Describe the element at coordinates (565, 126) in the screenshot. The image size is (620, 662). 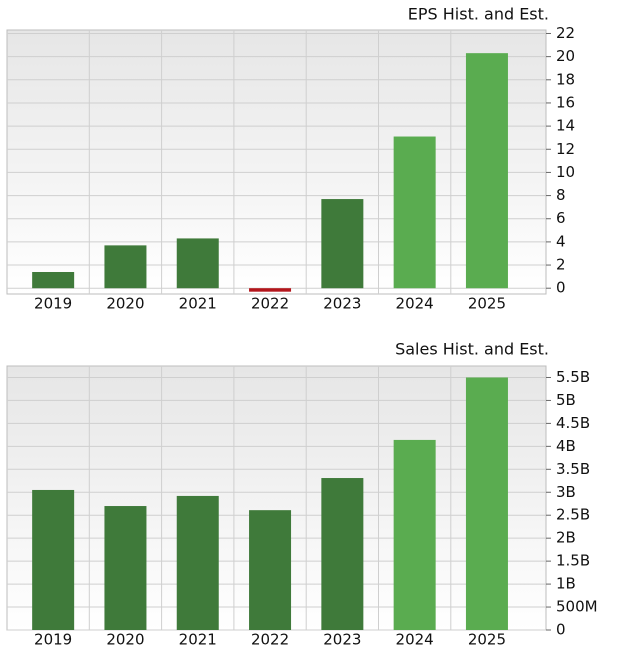
I see `y-tick-label: 14` at that location.